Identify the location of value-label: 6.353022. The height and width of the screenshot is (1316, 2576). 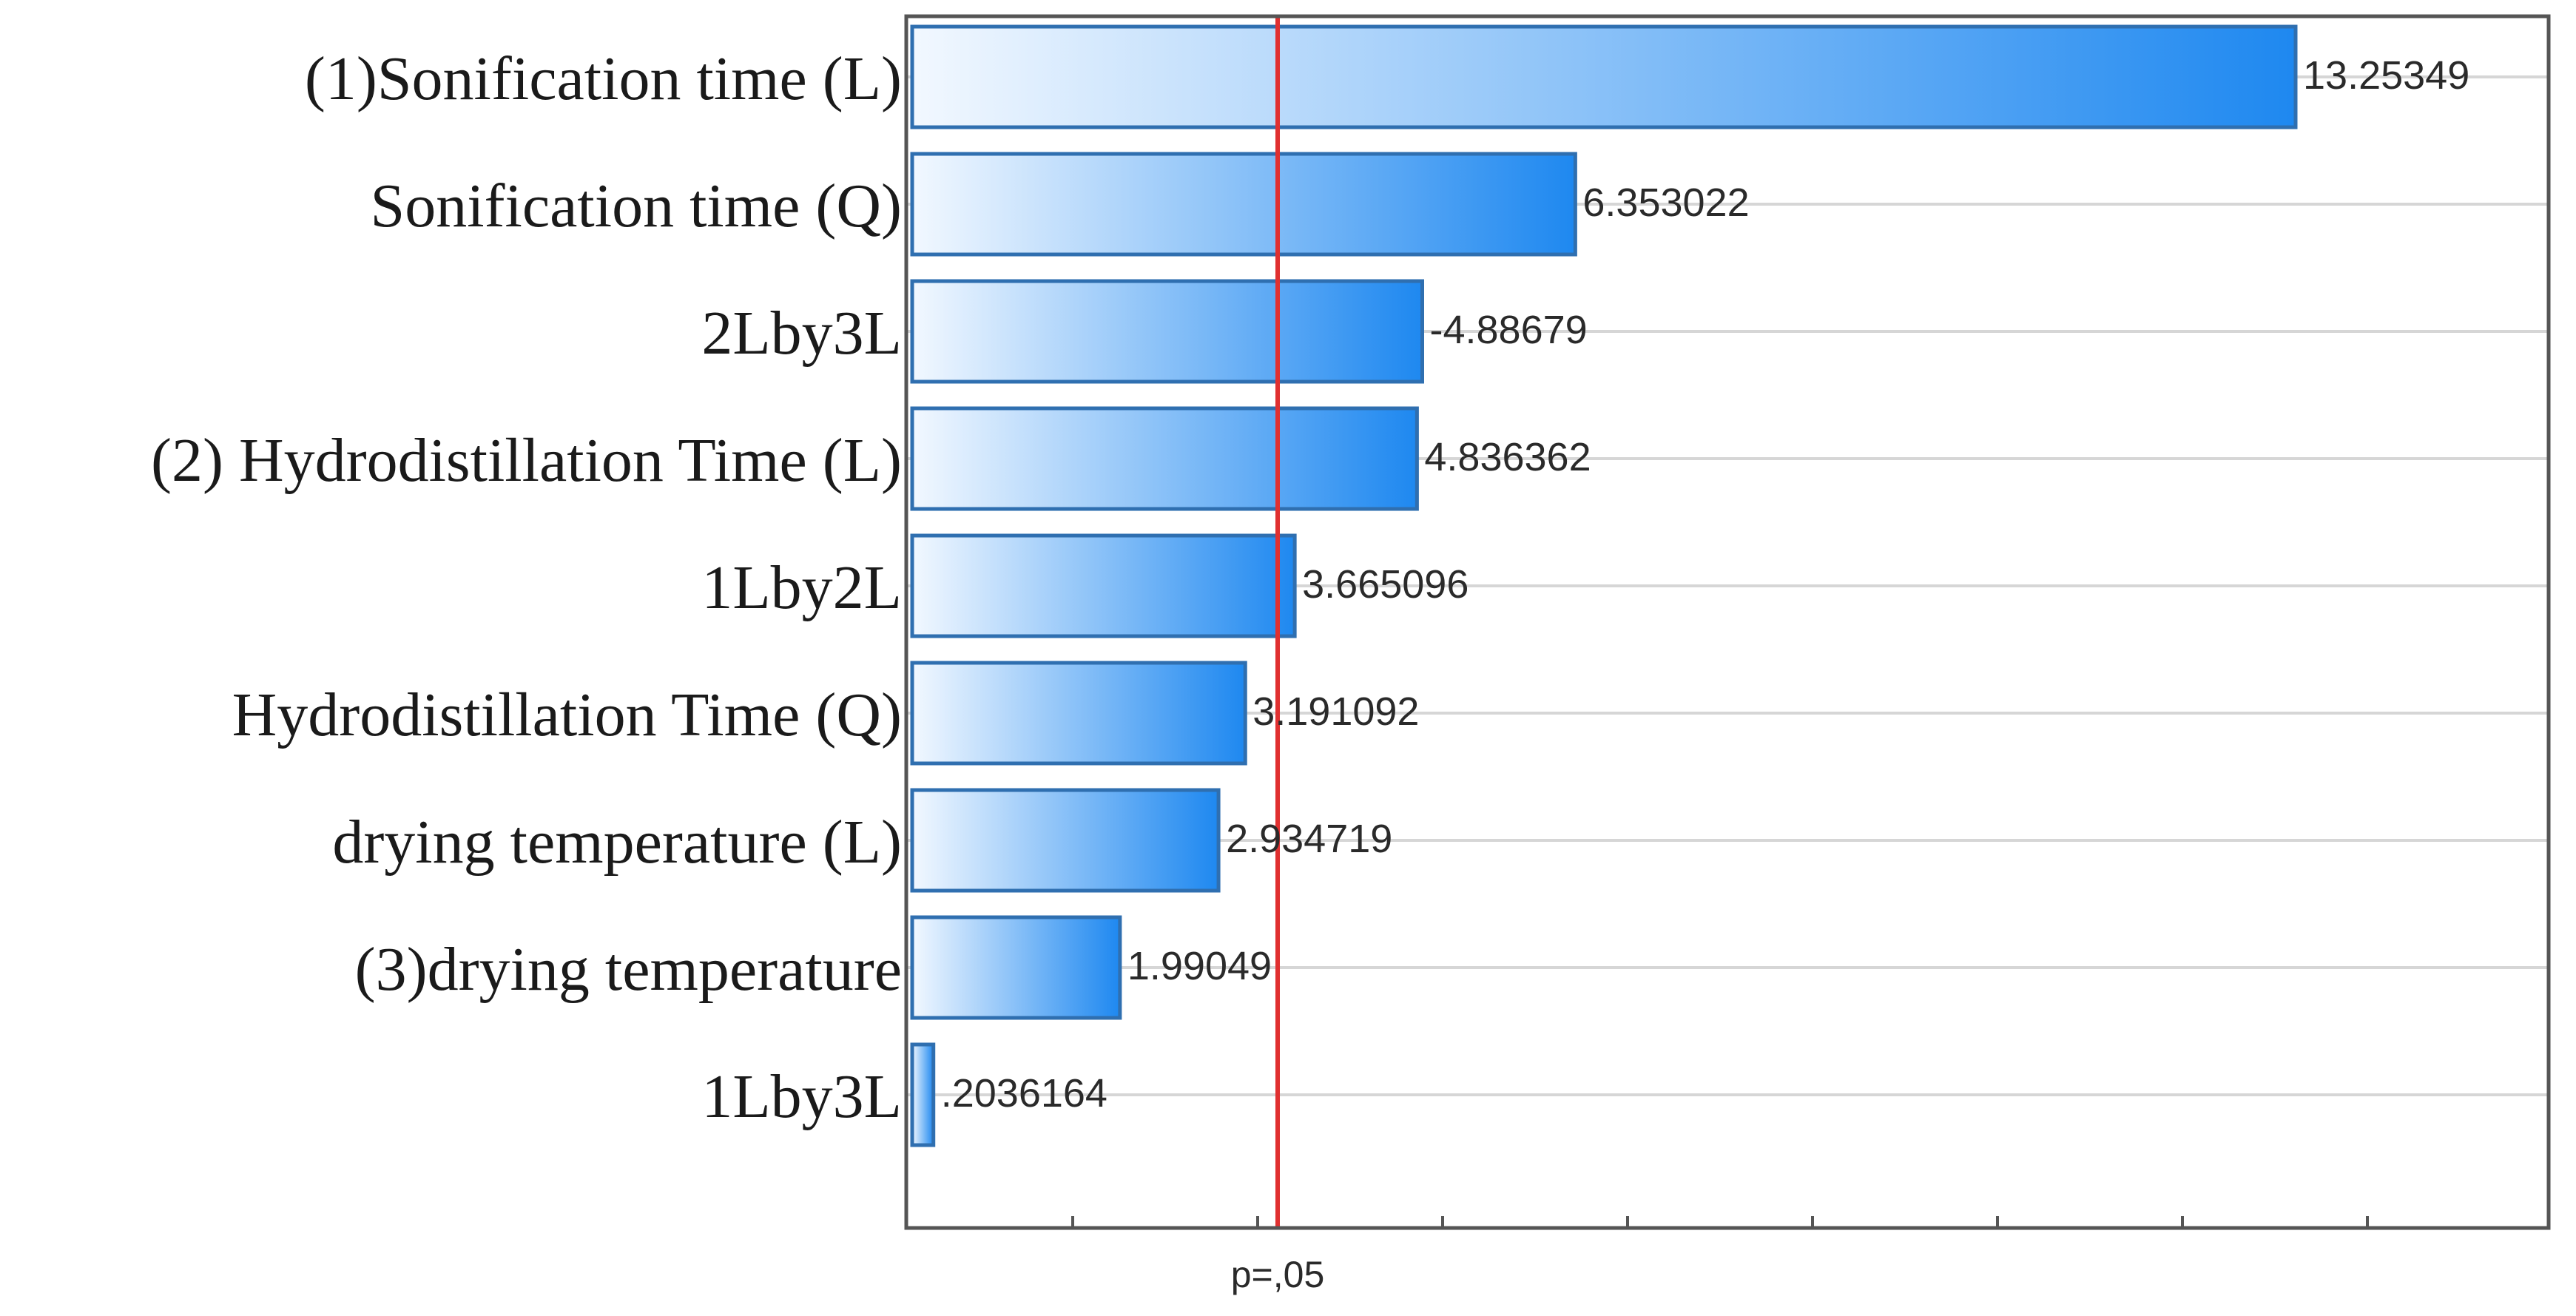
(1665, 202).